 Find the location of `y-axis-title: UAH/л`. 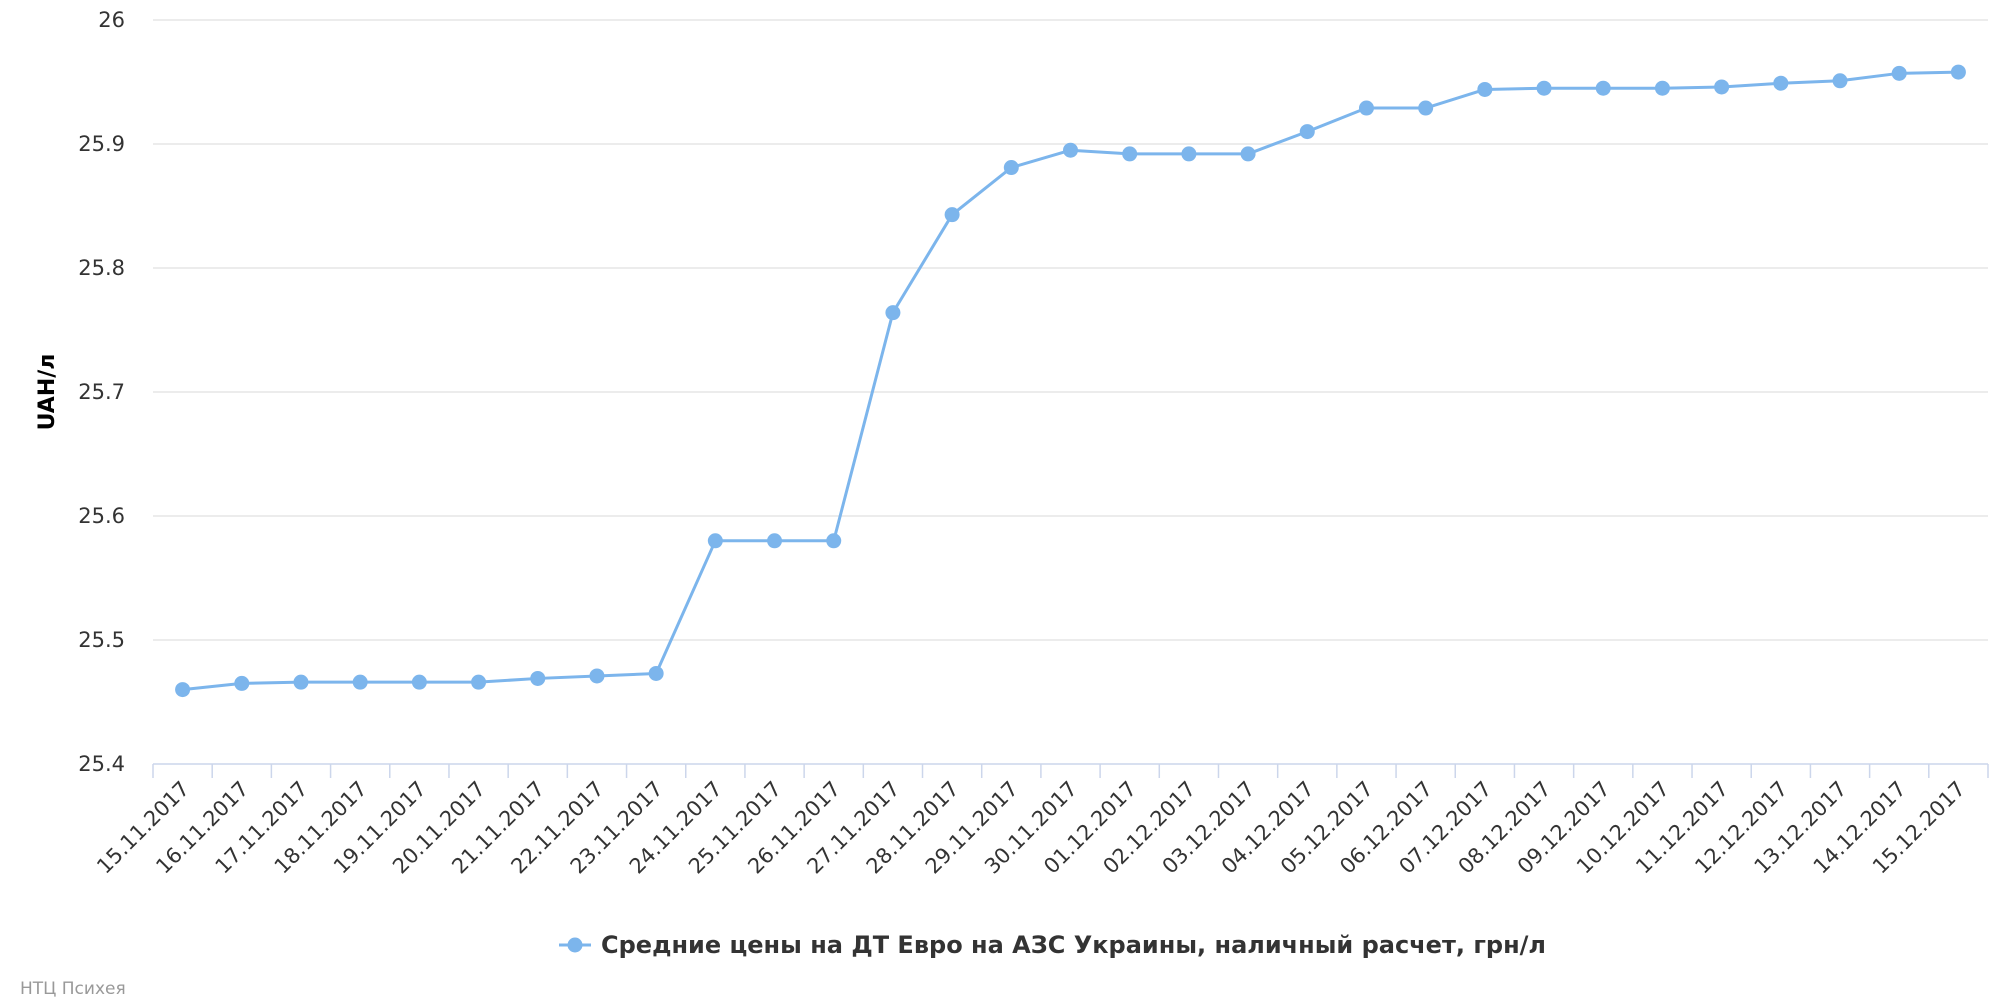

y-axis-title: UAH/л is located at coordinates (47, 392).